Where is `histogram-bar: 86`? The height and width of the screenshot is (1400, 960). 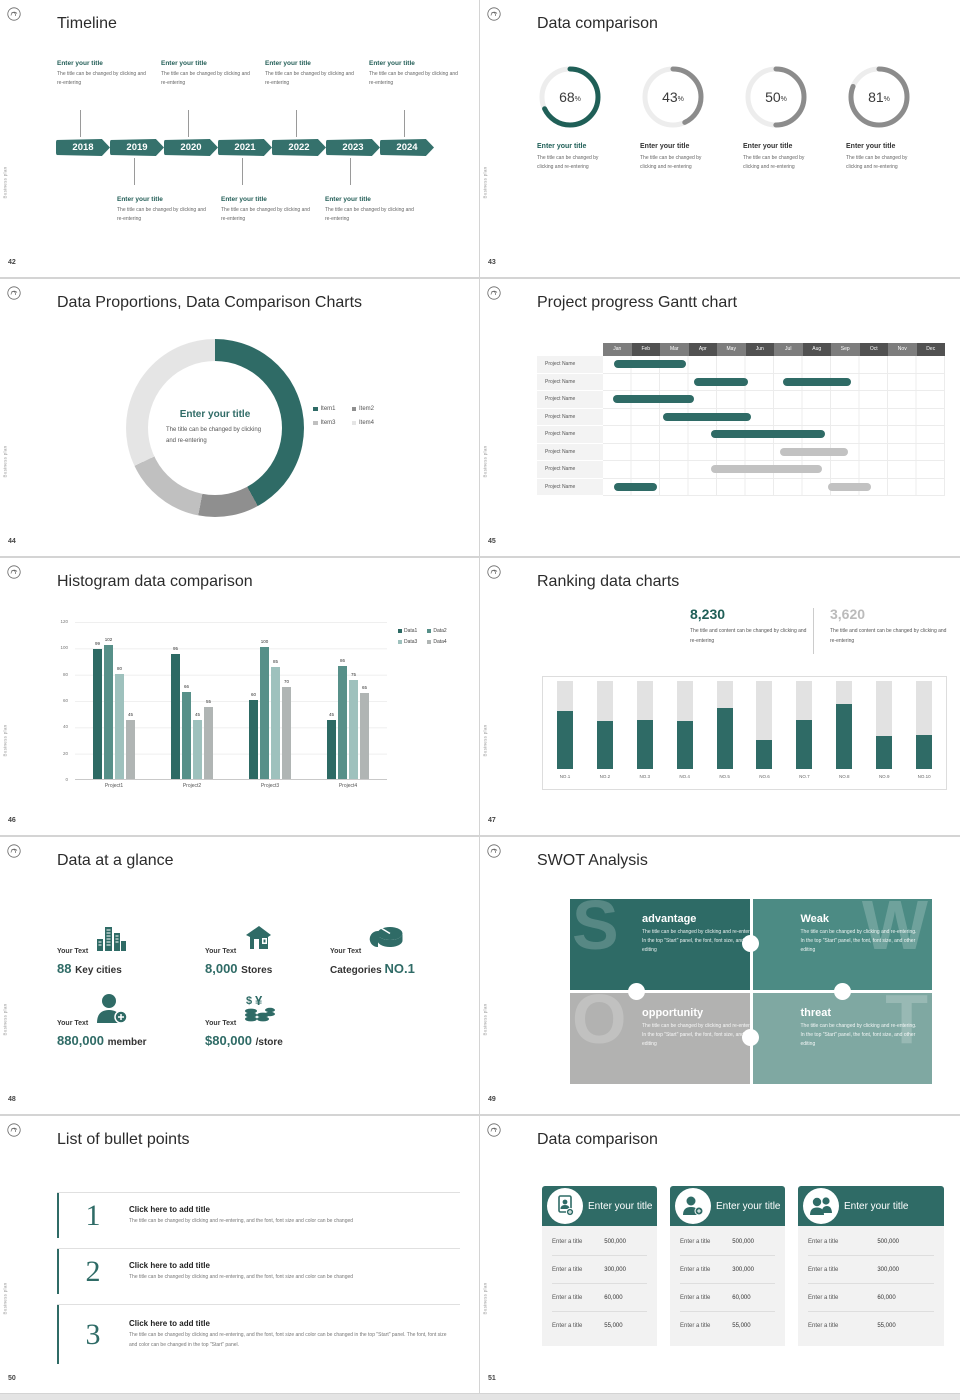
histogram-bar: 86 is located at coordinates (342, 718).